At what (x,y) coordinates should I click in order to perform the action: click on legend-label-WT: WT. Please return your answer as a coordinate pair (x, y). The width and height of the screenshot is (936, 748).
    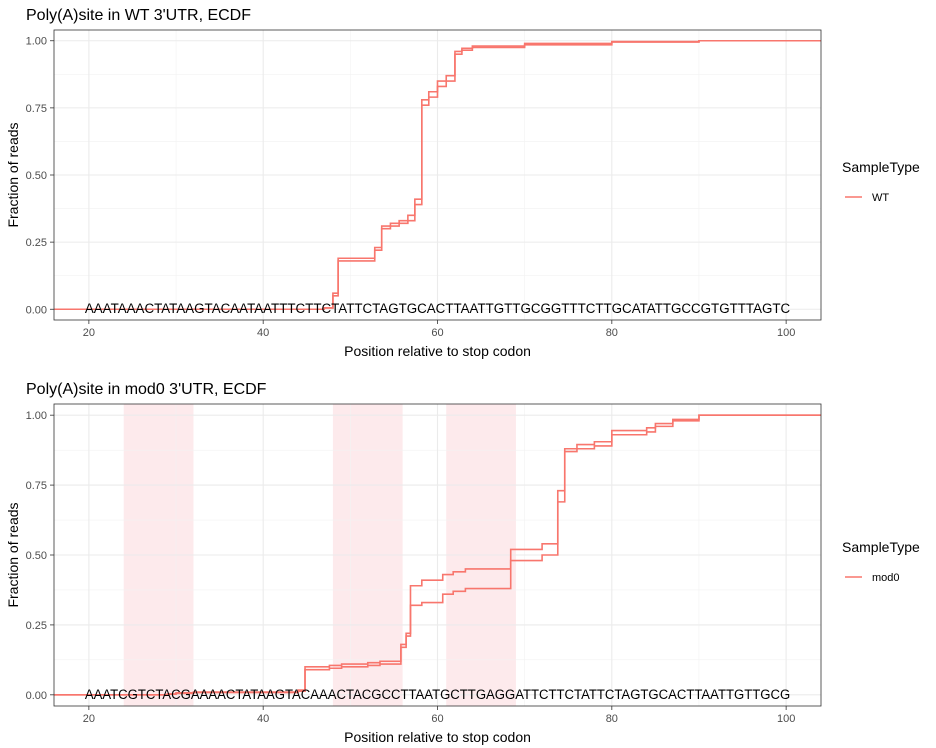
    Looking at the image, I should click on (880, 198).